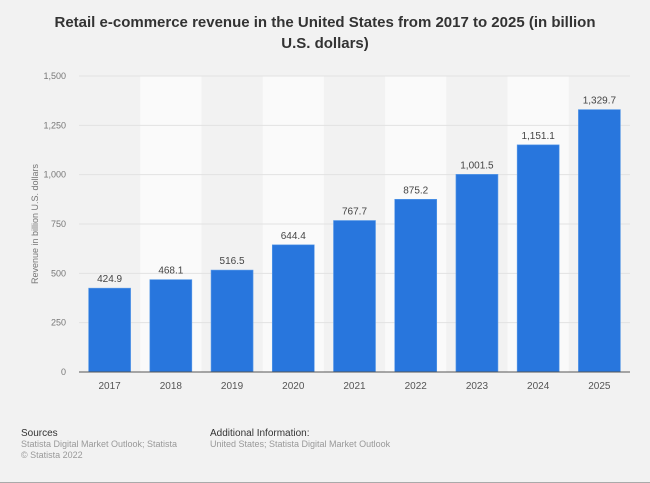 The width and height of the screenshot is (650, 483). Describe the element at coordinates (52, 455) in the screenshot. I see `copyright: © Statista 2022` at that location.